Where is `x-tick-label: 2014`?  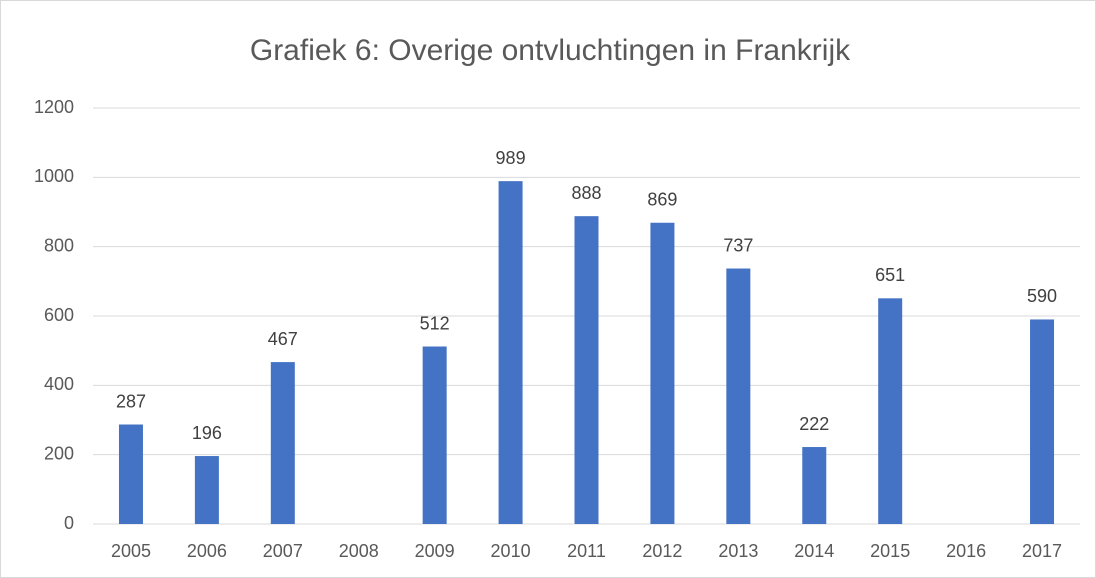
x-tick-label: 2014 is located at coordinates (814, 551).